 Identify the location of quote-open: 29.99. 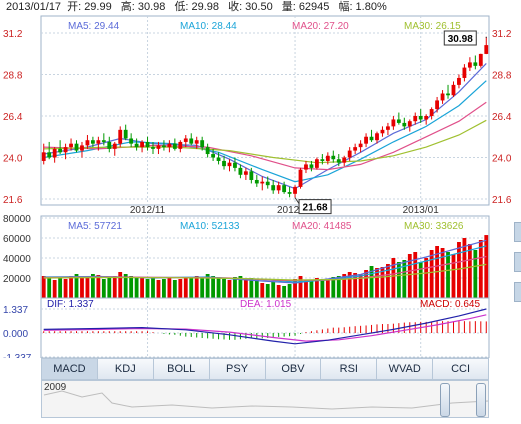
(98, 7).